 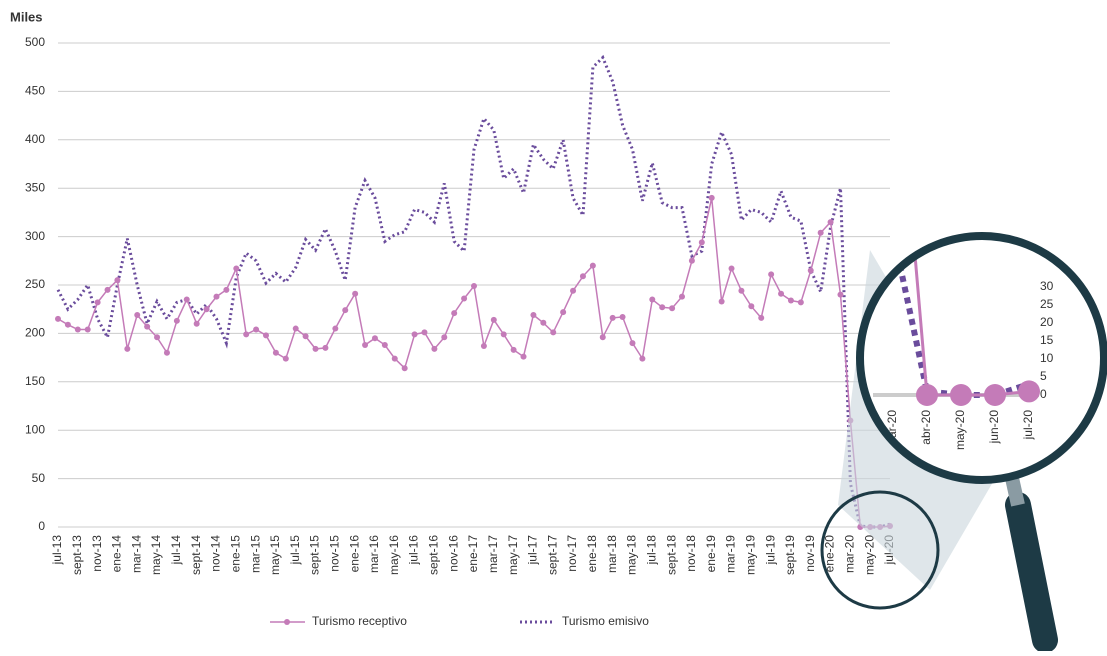 I want to click on x-tick-label: mar-16, so click(x=374, y=554).